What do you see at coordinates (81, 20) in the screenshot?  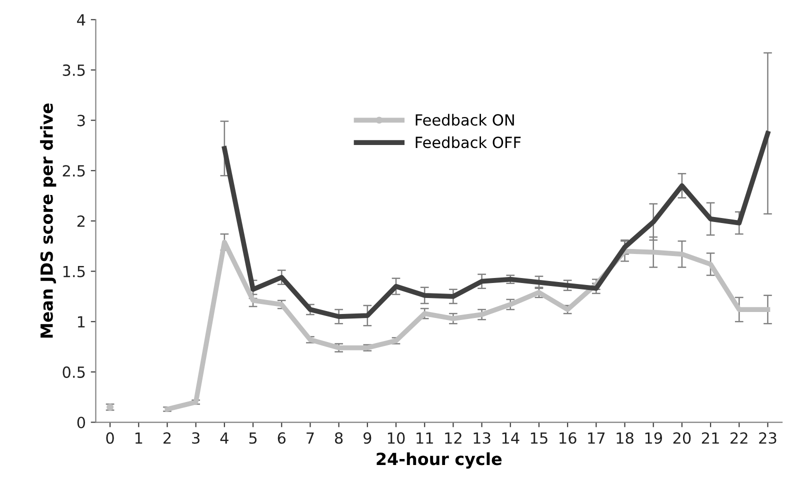 I see `y-tick-label: 4` at bounding box center [81, 20].